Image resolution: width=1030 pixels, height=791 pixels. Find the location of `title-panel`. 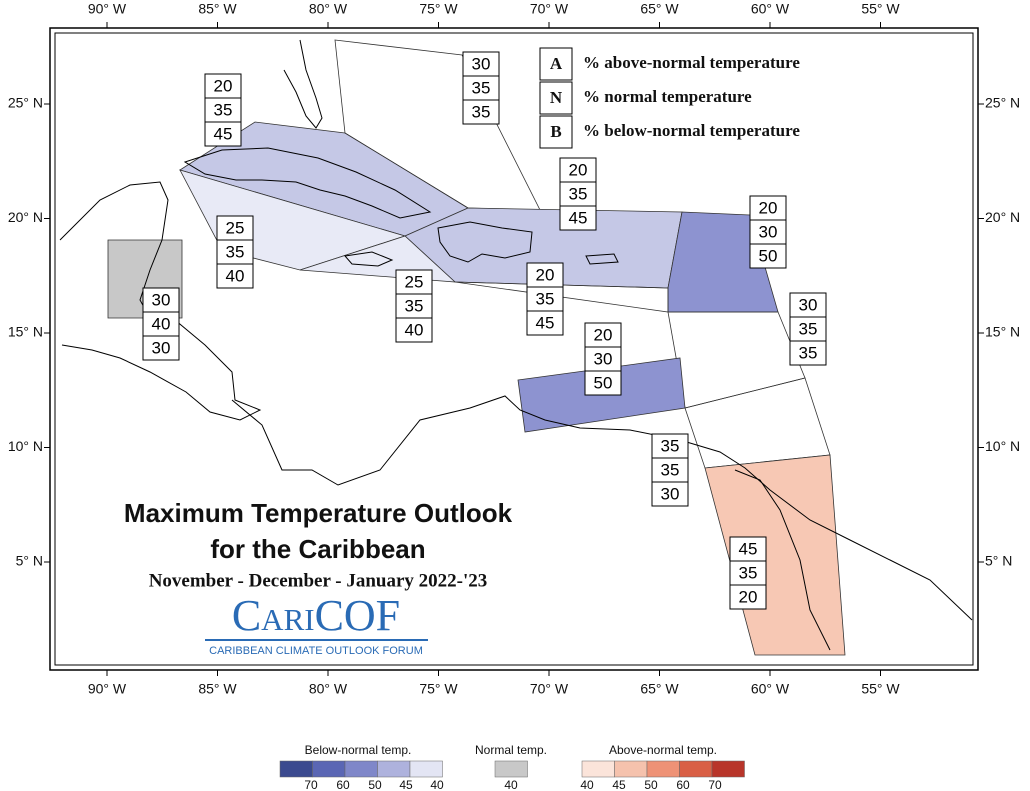

title-panel is located at coordinates (300, 577).